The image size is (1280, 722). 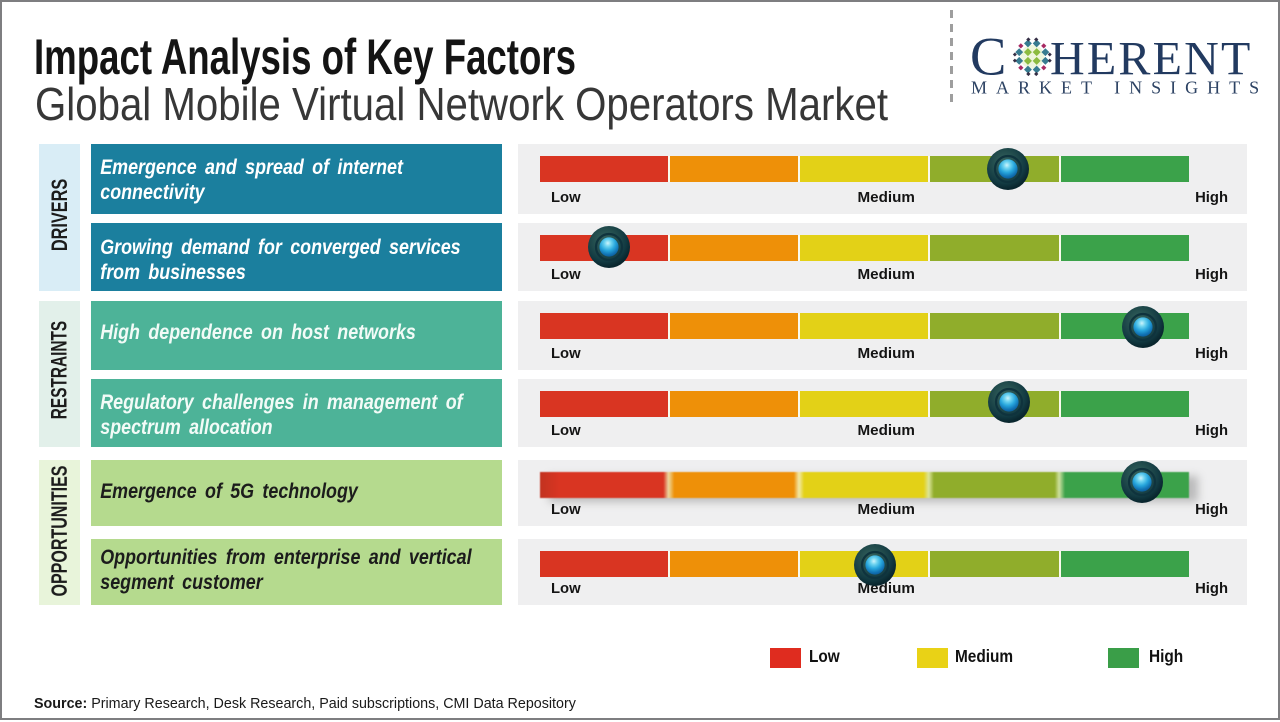 I want to click on svg-text: HERENT, so click(x=1151, y=59).